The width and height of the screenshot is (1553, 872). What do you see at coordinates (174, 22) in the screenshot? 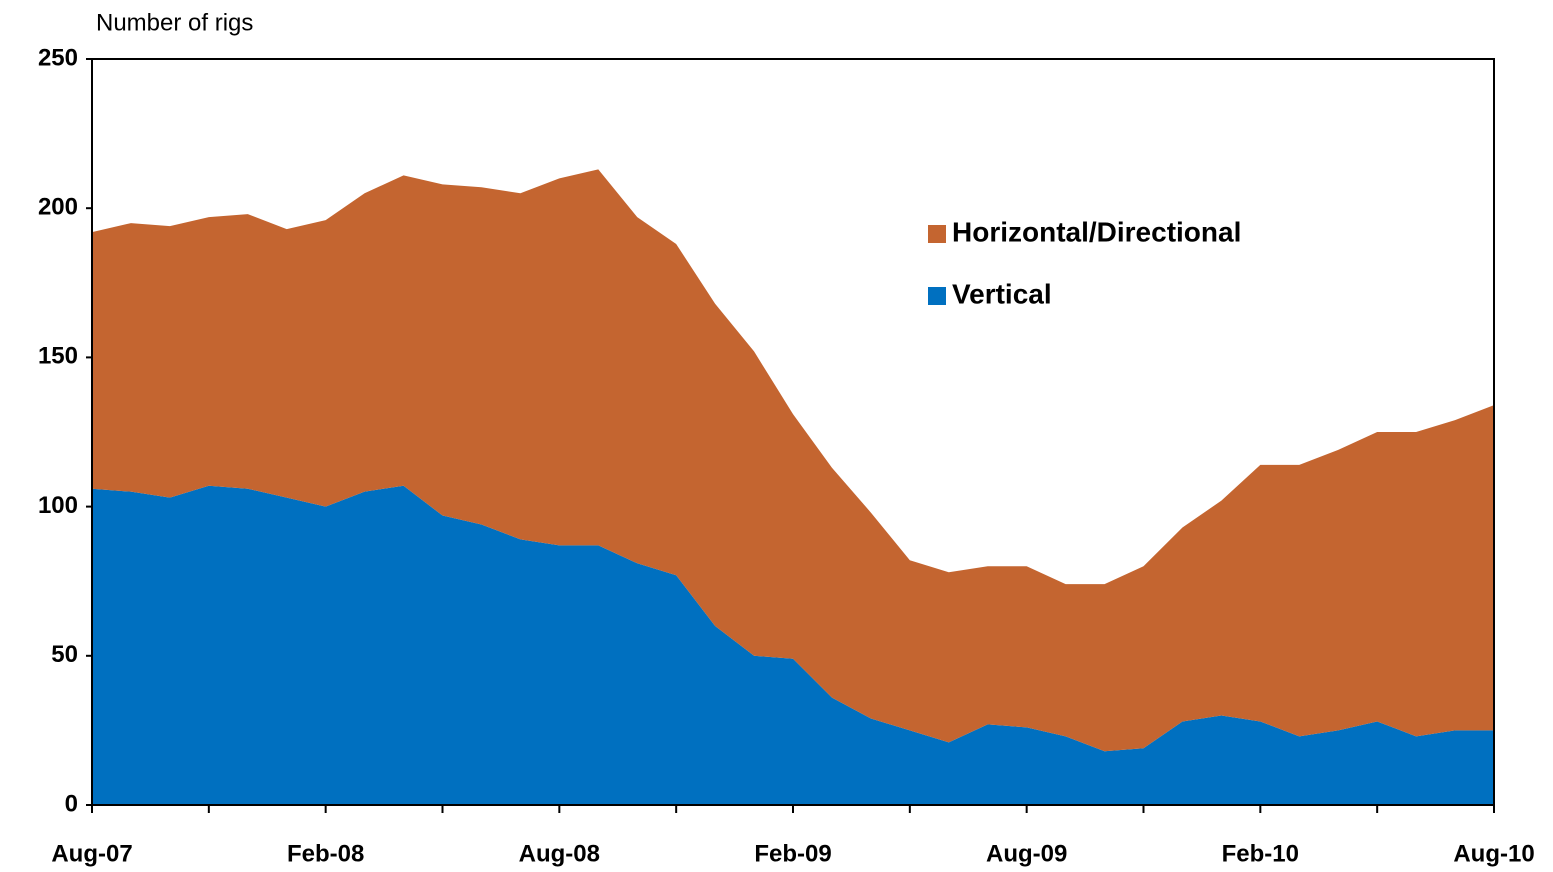
I see `y-axis-label: Number of rigs` at bounding box center [174, 22].